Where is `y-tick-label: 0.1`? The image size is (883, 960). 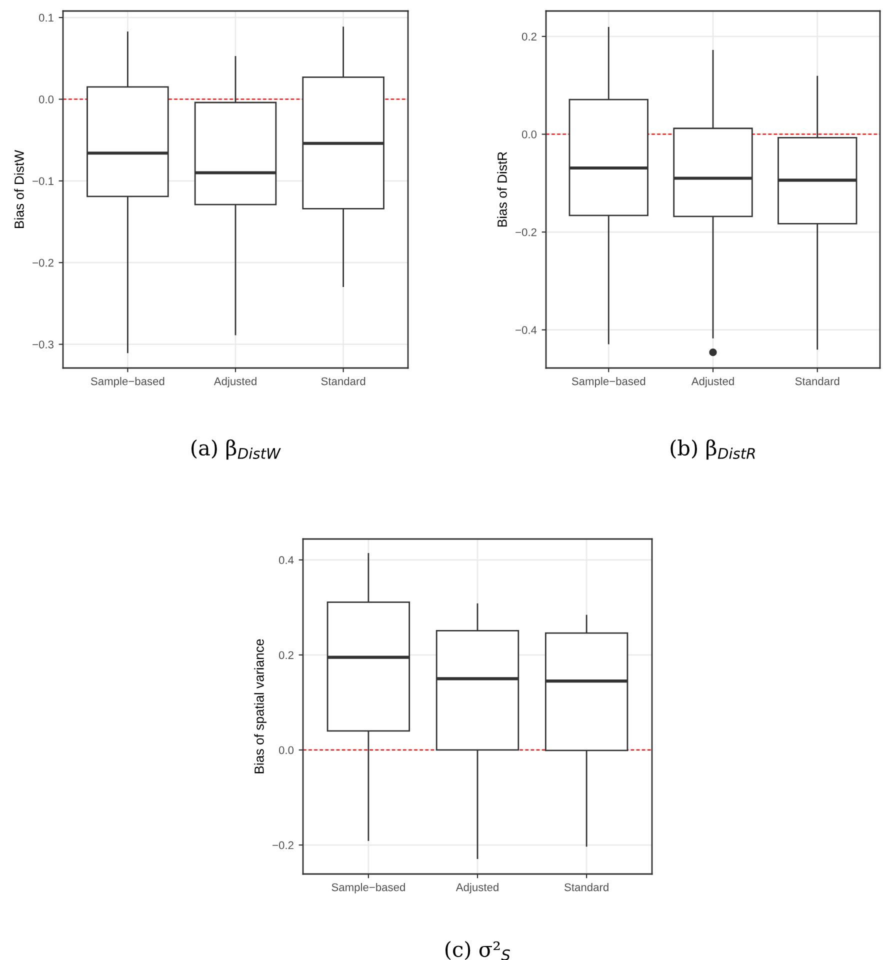 y-tick-label: 0.1 is located at coordinates (46, 18).